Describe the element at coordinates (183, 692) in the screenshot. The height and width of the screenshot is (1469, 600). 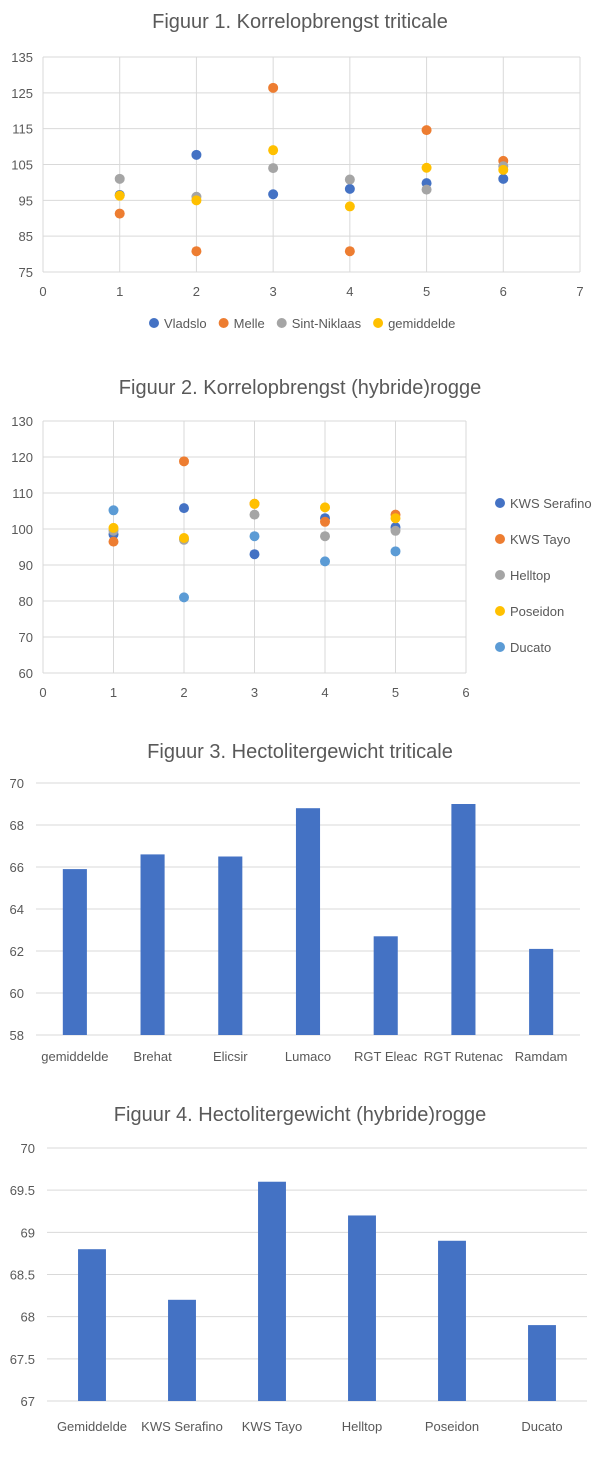
I see `x-tick-label: 2` at that location.